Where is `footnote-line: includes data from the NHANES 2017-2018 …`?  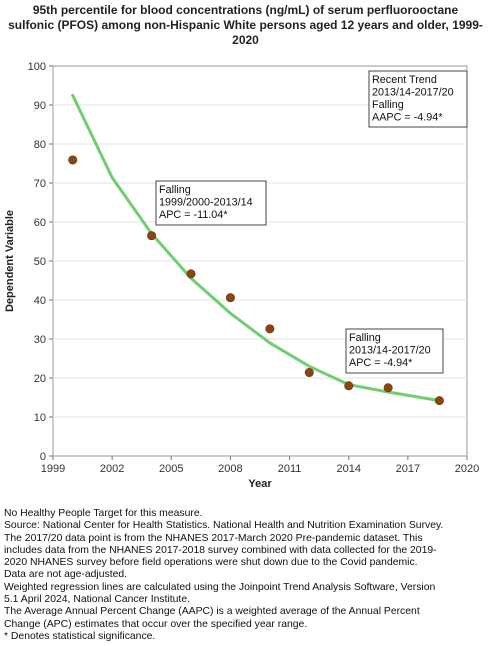
footnote-line: includes data from the NHANES 2017-2018 … is located at coordinates (220, 550).